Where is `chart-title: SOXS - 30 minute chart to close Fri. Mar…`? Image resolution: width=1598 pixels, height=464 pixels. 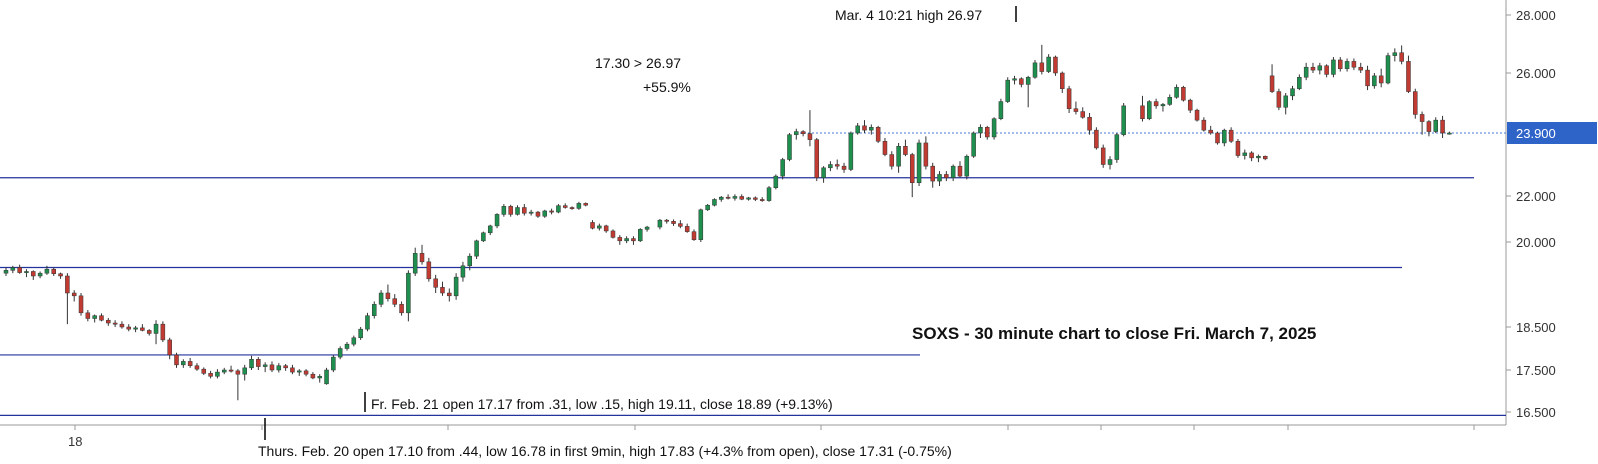 chart-title: SOXS - 30 minute chart to close Fri. Mar… is located at coordinates (1114, 333).